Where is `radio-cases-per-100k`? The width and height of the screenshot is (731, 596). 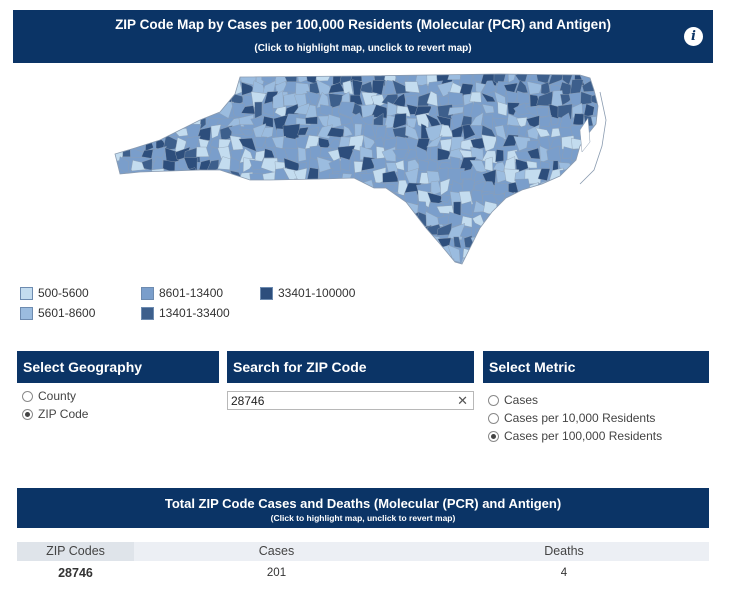
radio-cases-per-100k is located at coordinates (493, 436).